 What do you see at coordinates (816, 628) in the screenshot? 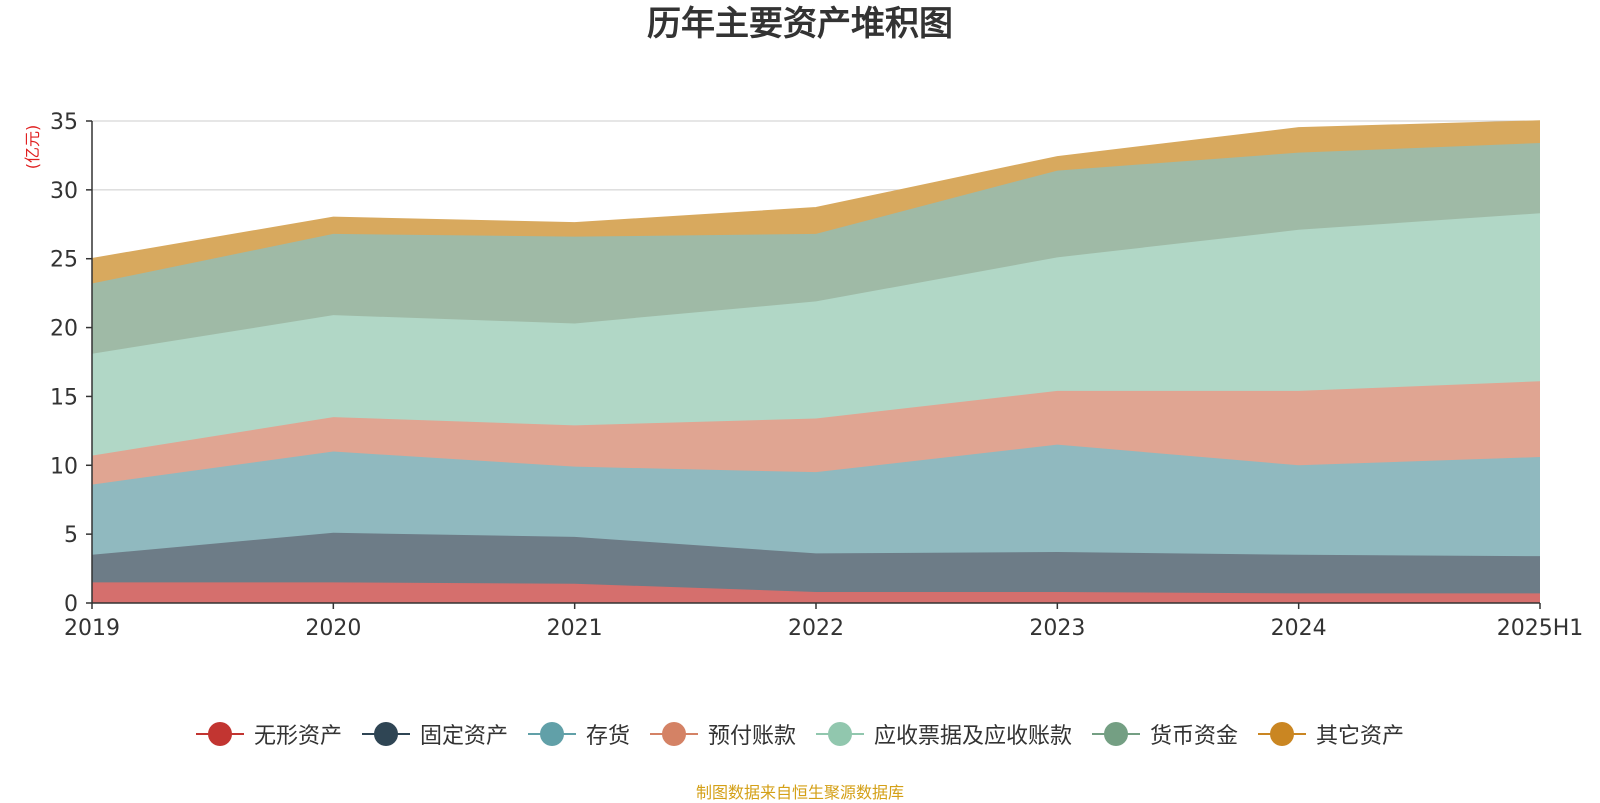
I see `x-tick-label: 2022` at bounding box center [816, 628].